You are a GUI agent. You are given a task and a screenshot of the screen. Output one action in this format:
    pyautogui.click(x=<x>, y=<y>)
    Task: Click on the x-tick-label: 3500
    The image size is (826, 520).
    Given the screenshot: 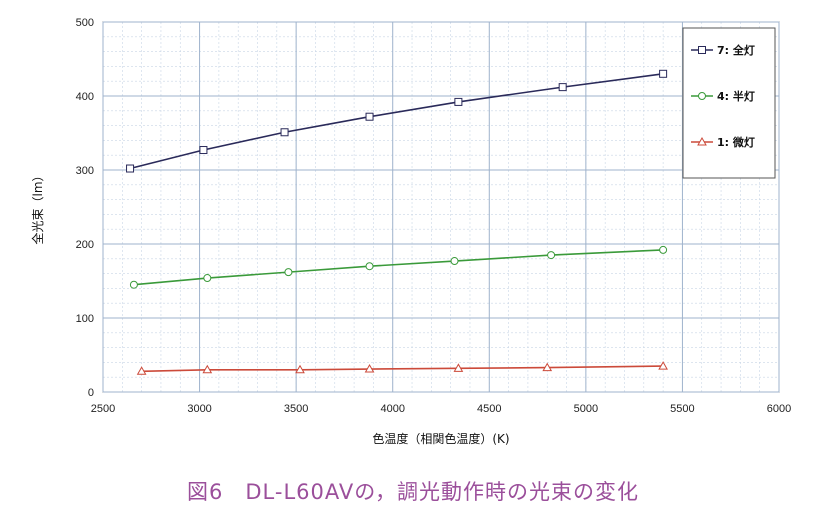 What is the action you would take?
    pyautogui.click(x=296, y=409)
    